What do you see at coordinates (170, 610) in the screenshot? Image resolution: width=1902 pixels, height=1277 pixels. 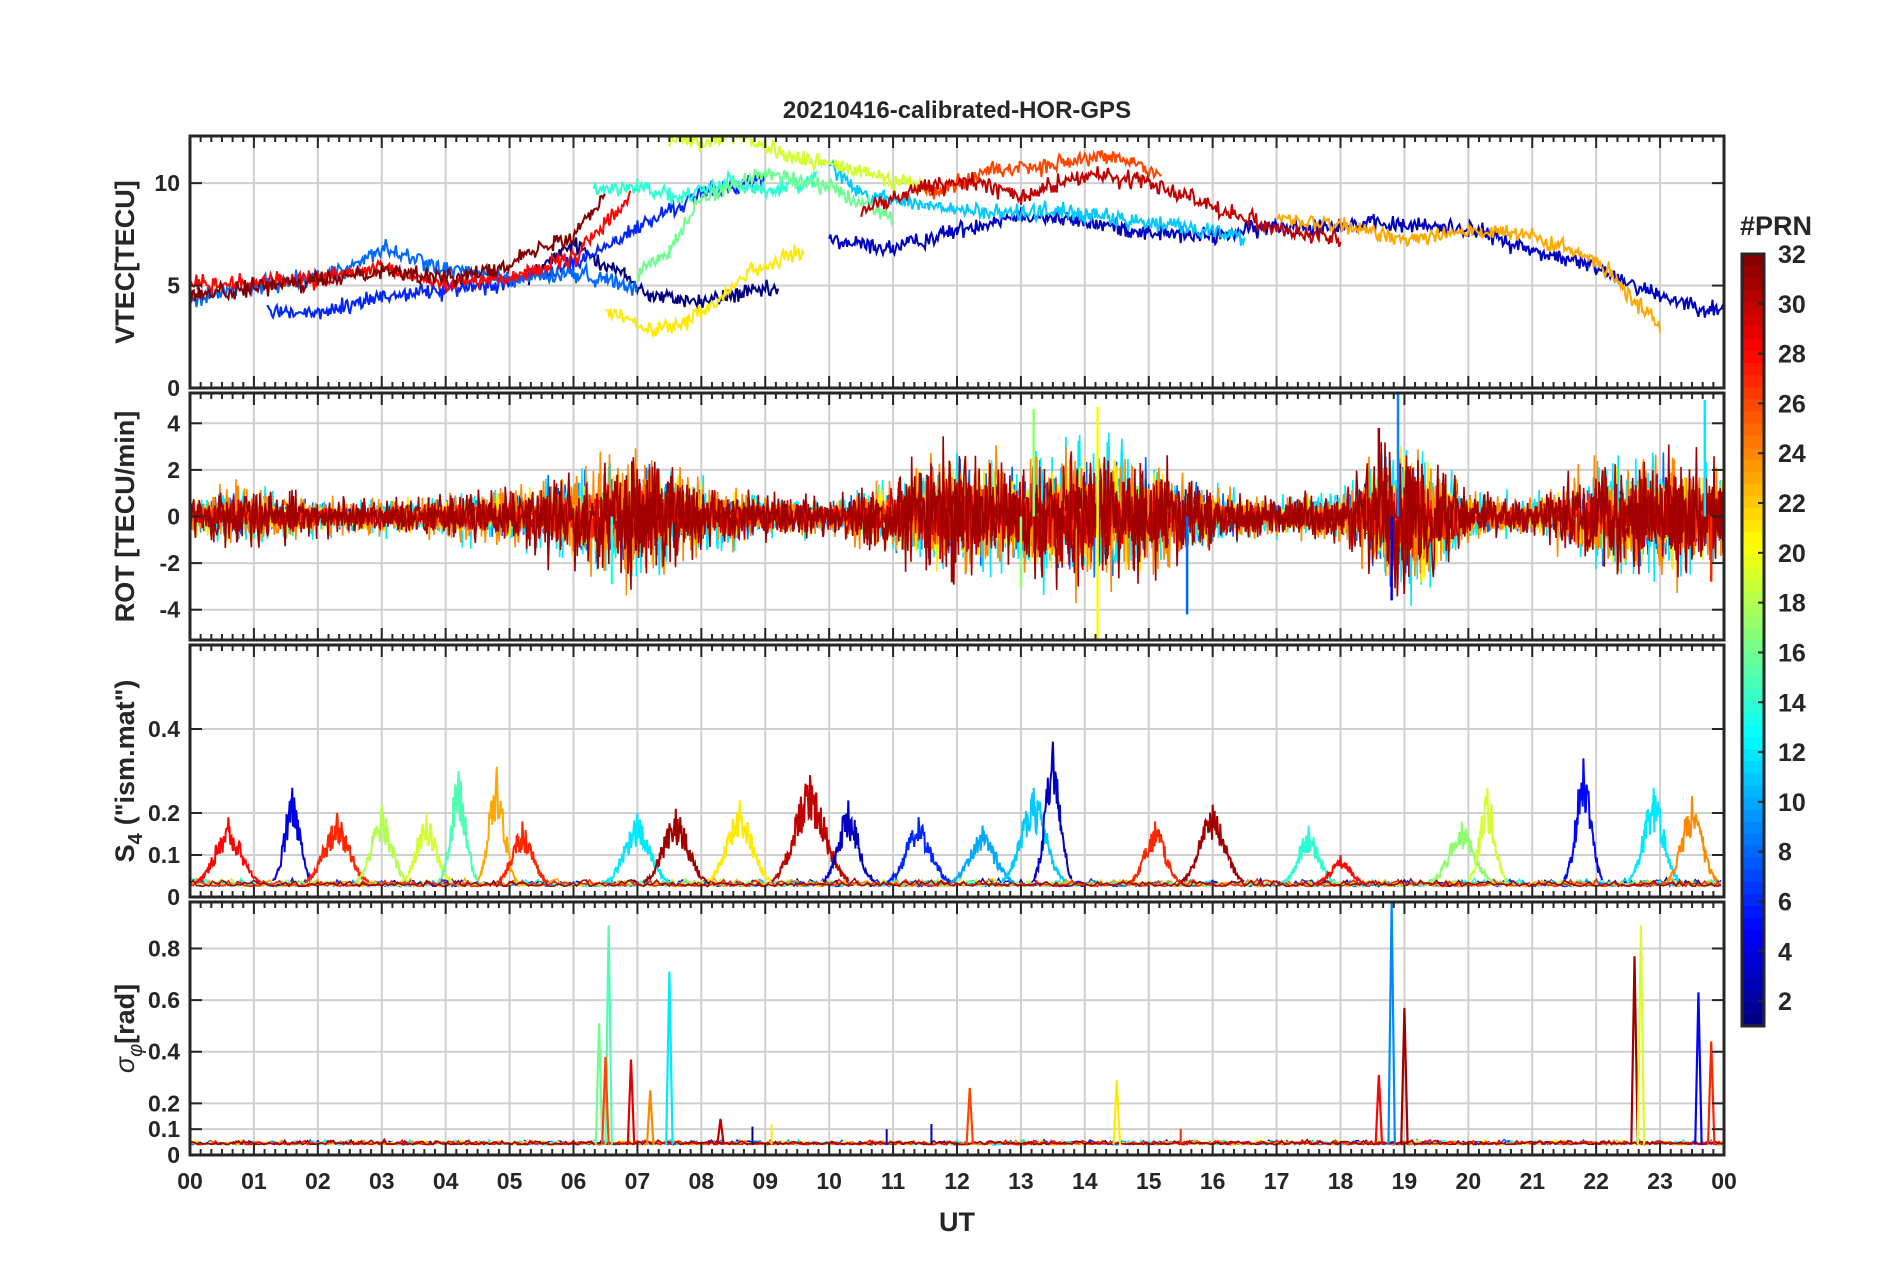 I see `y-tick-label: -4` at bounding box center [170, 610].